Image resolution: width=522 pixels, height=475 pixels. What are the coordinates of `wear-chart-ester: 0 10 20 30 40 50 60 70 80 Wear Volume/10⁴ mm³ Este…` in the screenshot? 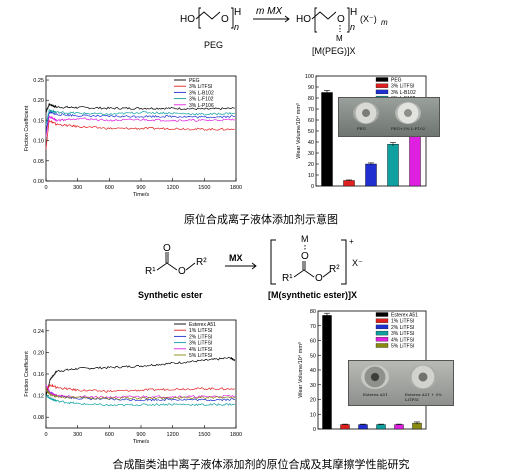 It's located at (362, 371).